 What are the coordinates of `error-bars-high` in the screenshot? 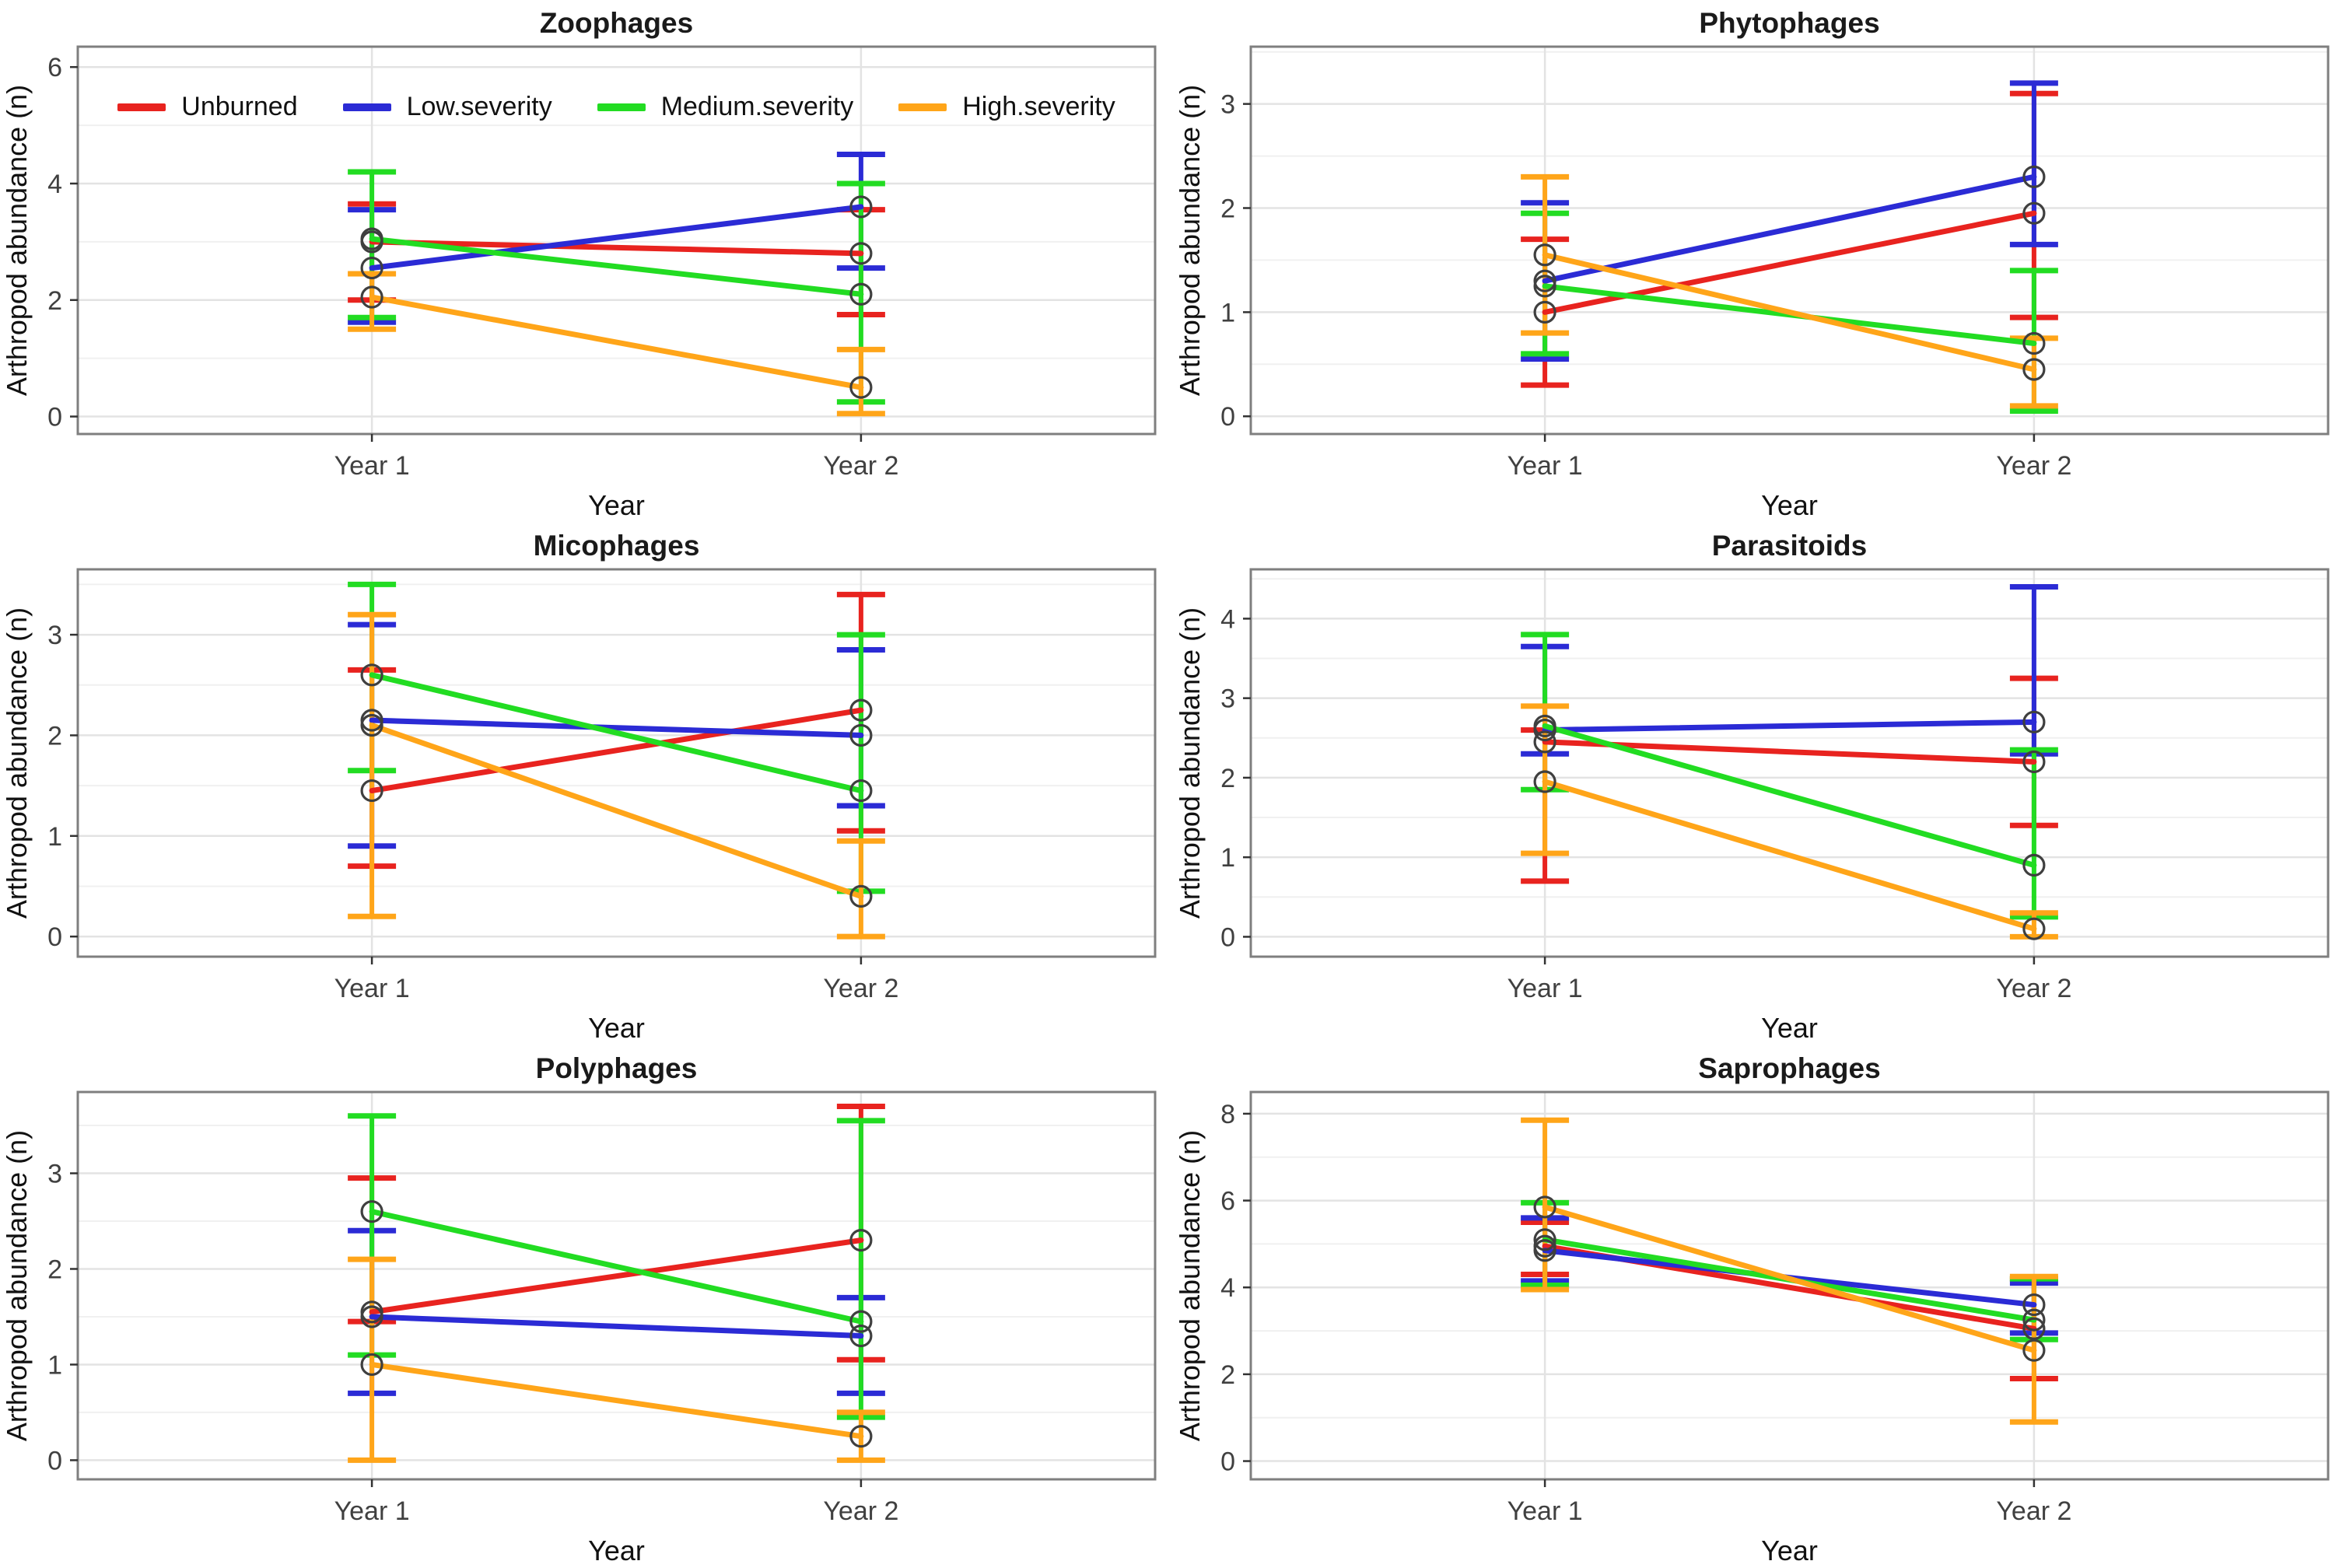 It's located at (616, 344).